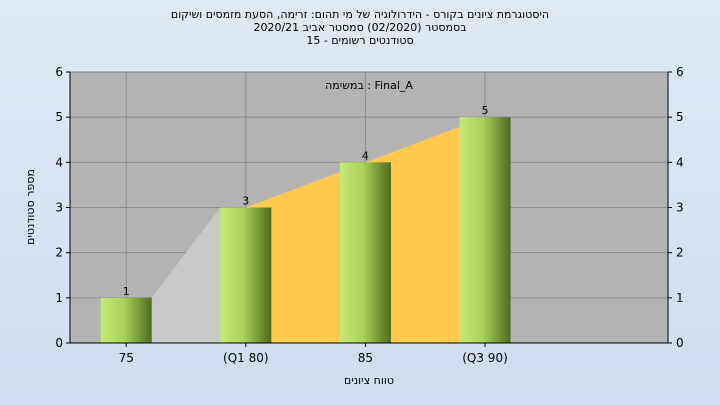 The width and height of the screenshot is (720, 405). I want to click on x-tick-label: (Q3 90), so click(485, 358).